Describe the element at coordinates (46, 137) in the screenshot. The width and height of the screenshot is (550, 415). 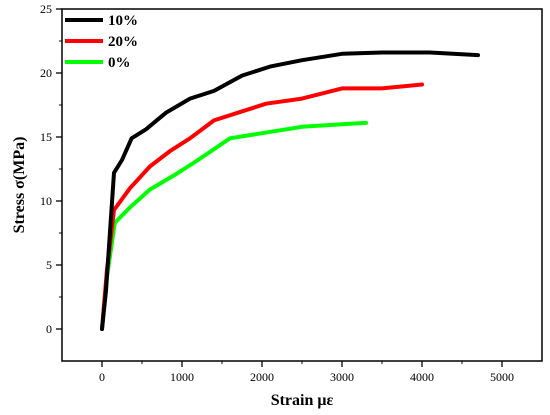
I see `y-tick-label: 15` at that location.